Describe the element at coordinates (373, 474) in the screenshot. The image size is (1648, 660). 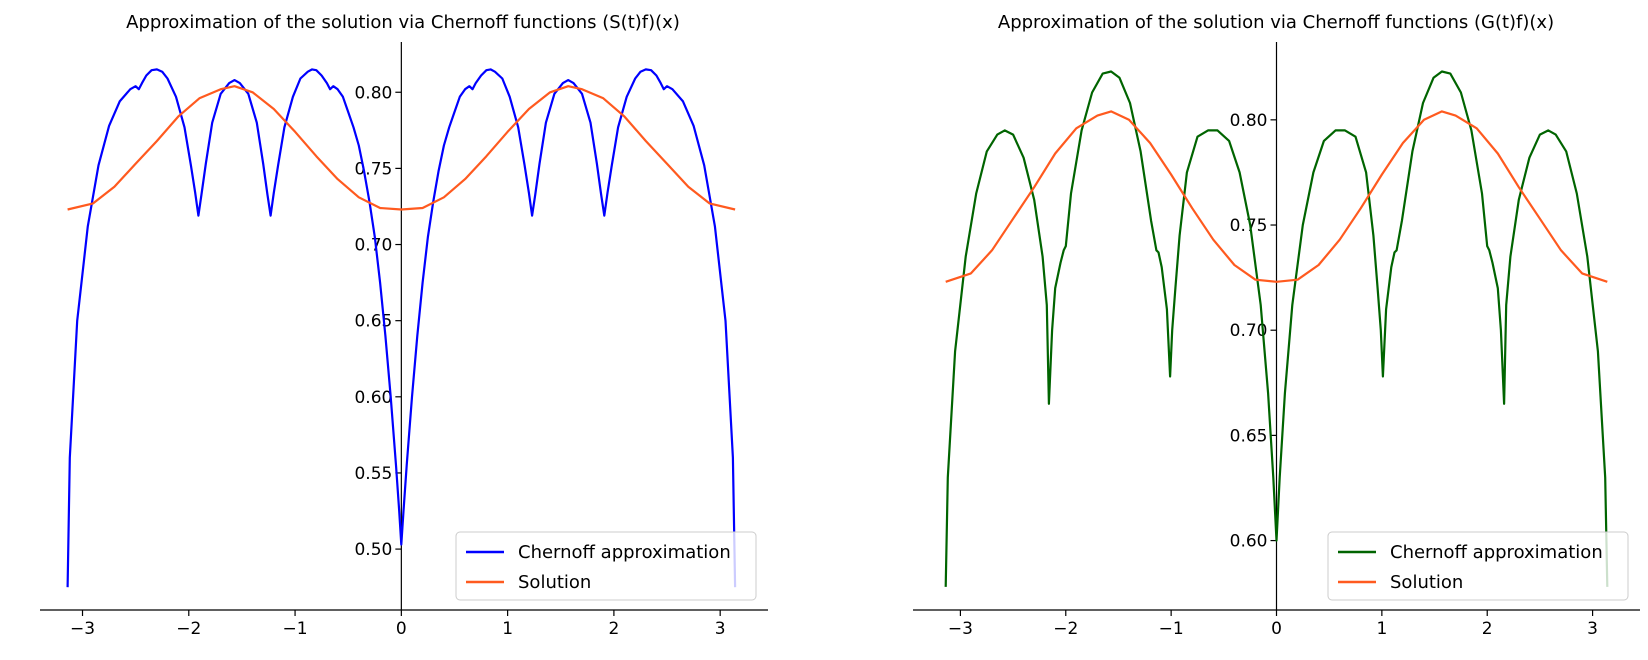
I see `y-tick-label: 0.55` at that location.